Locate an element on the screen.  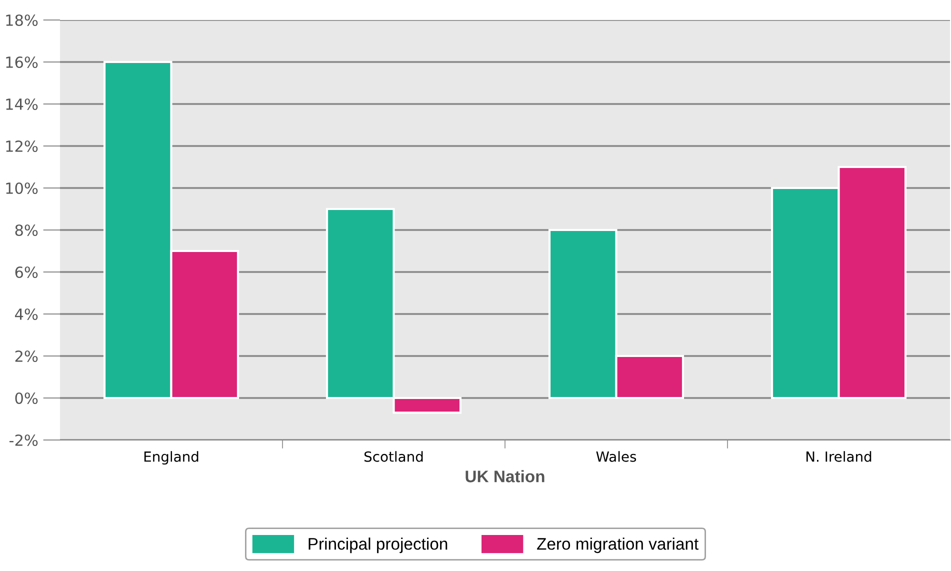
y-tick-label: 2% is located at coordinates (26, 356).